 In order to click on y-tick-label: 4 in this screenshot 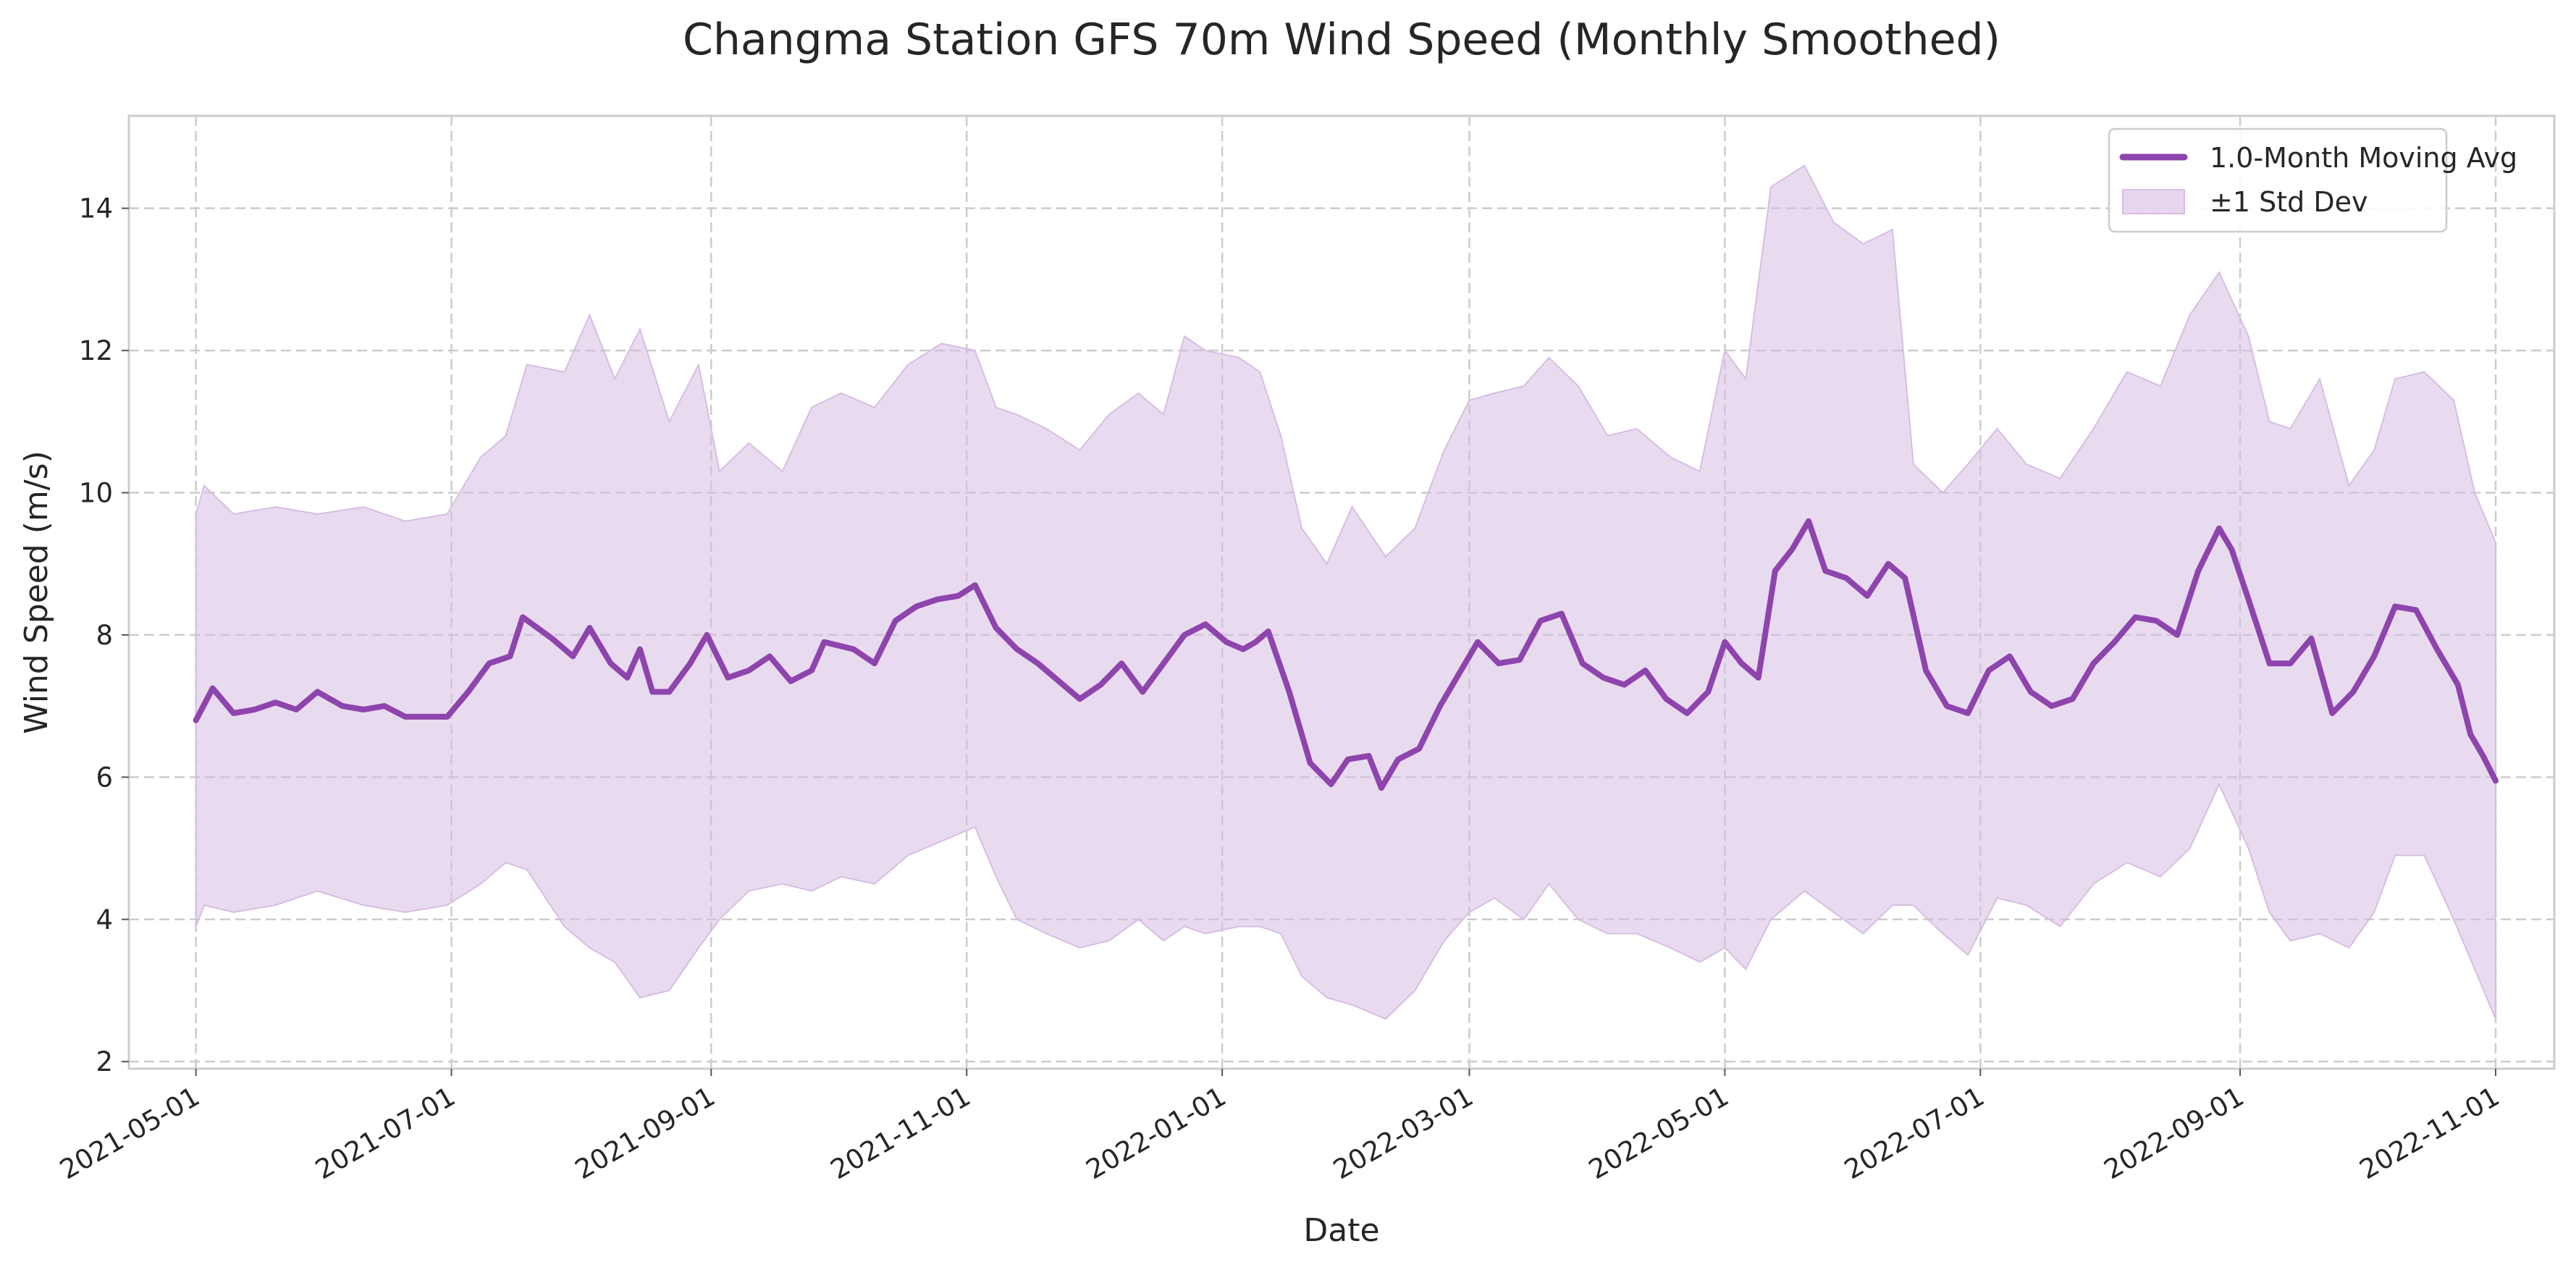, I will do `click(104, 920)`.